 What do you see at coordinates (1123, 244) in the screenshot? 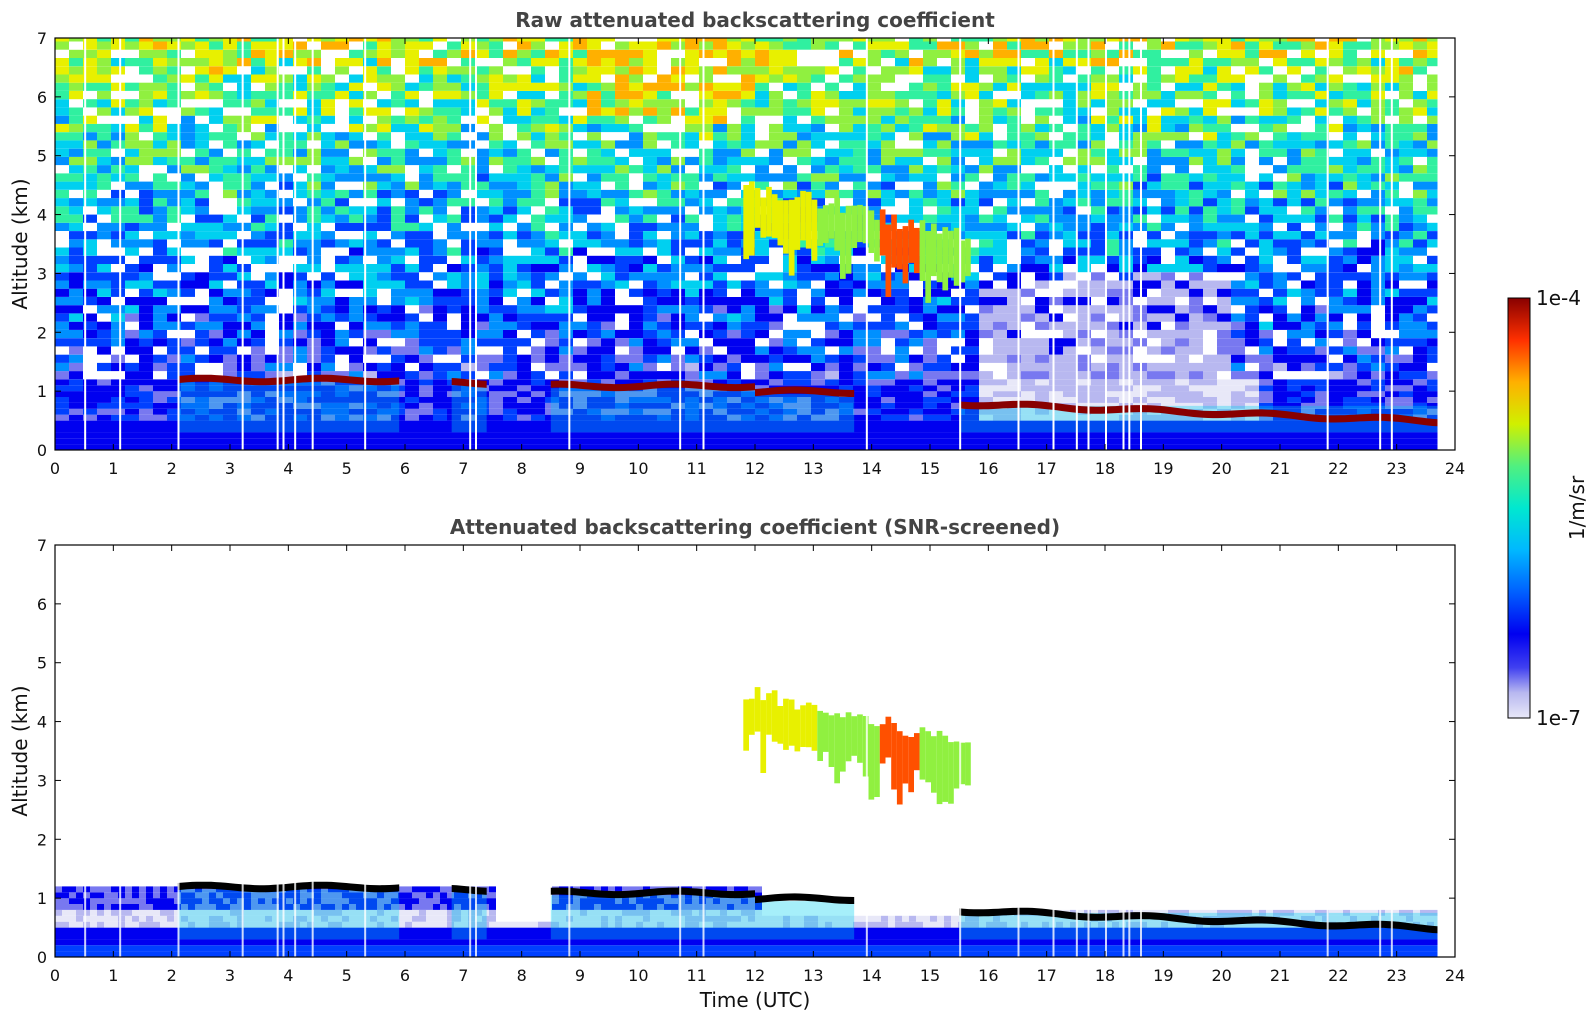
I see `data-gap` at bounding box center [1123, 244].